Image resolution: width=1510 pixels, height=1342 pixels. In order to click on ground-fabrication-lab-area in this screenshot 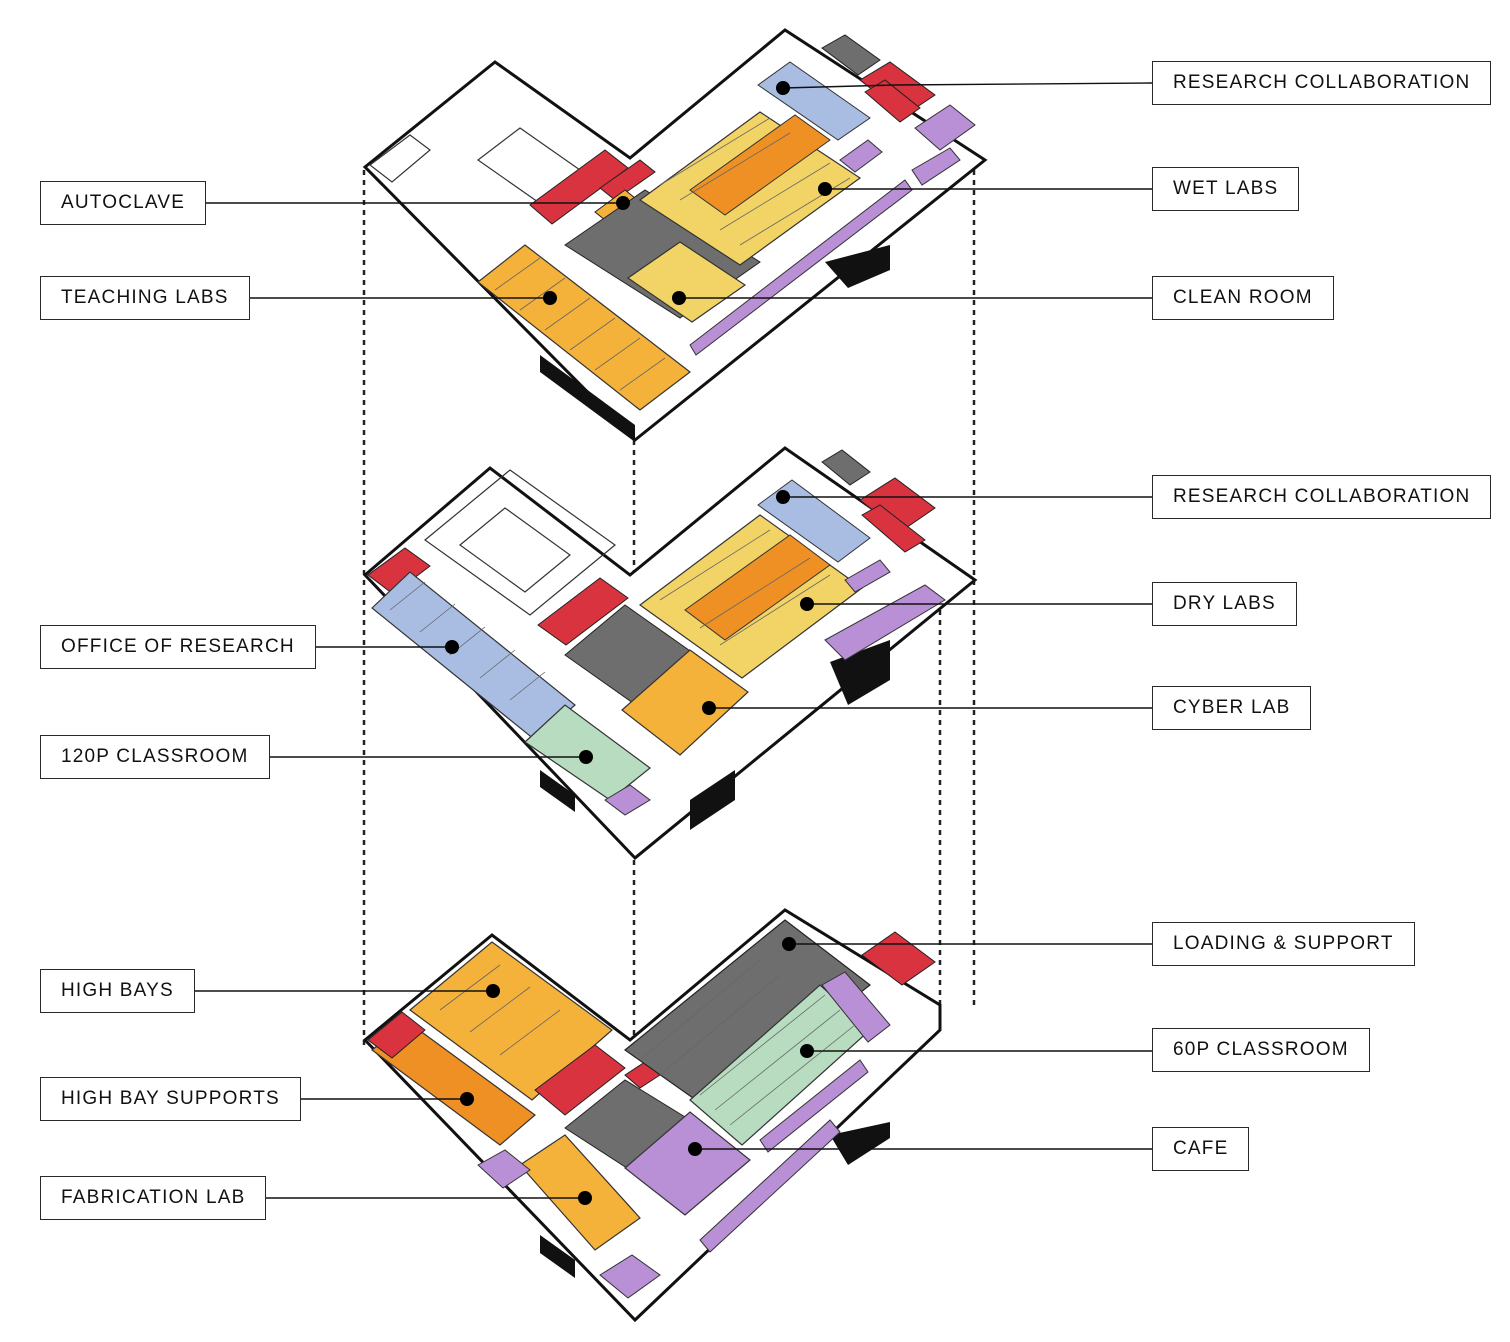, I will do `click(580, 1192)`.